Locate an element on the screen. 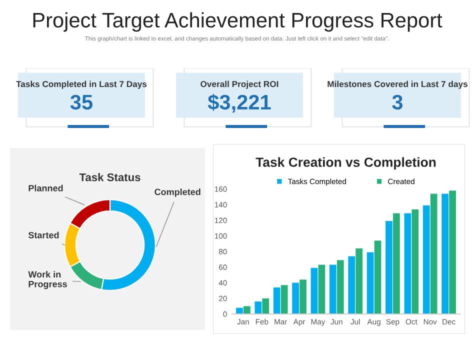  text: Tasks Completed in Last 7 Days is located at coordinates (81, 84).